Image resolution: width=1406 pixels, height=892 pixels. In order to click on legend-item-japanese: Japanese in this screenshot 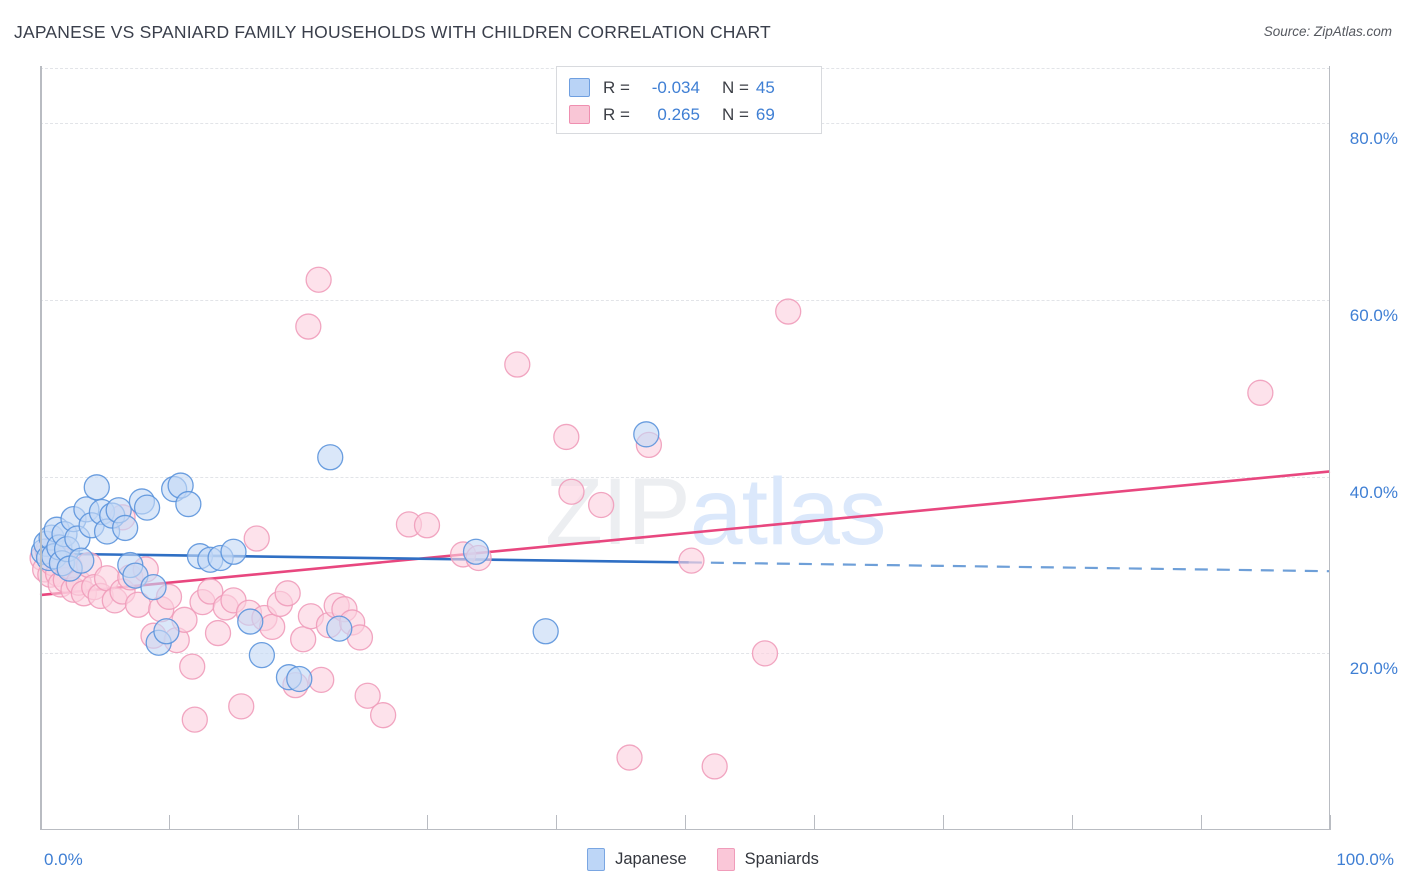, I will do `click(637, 859)`.